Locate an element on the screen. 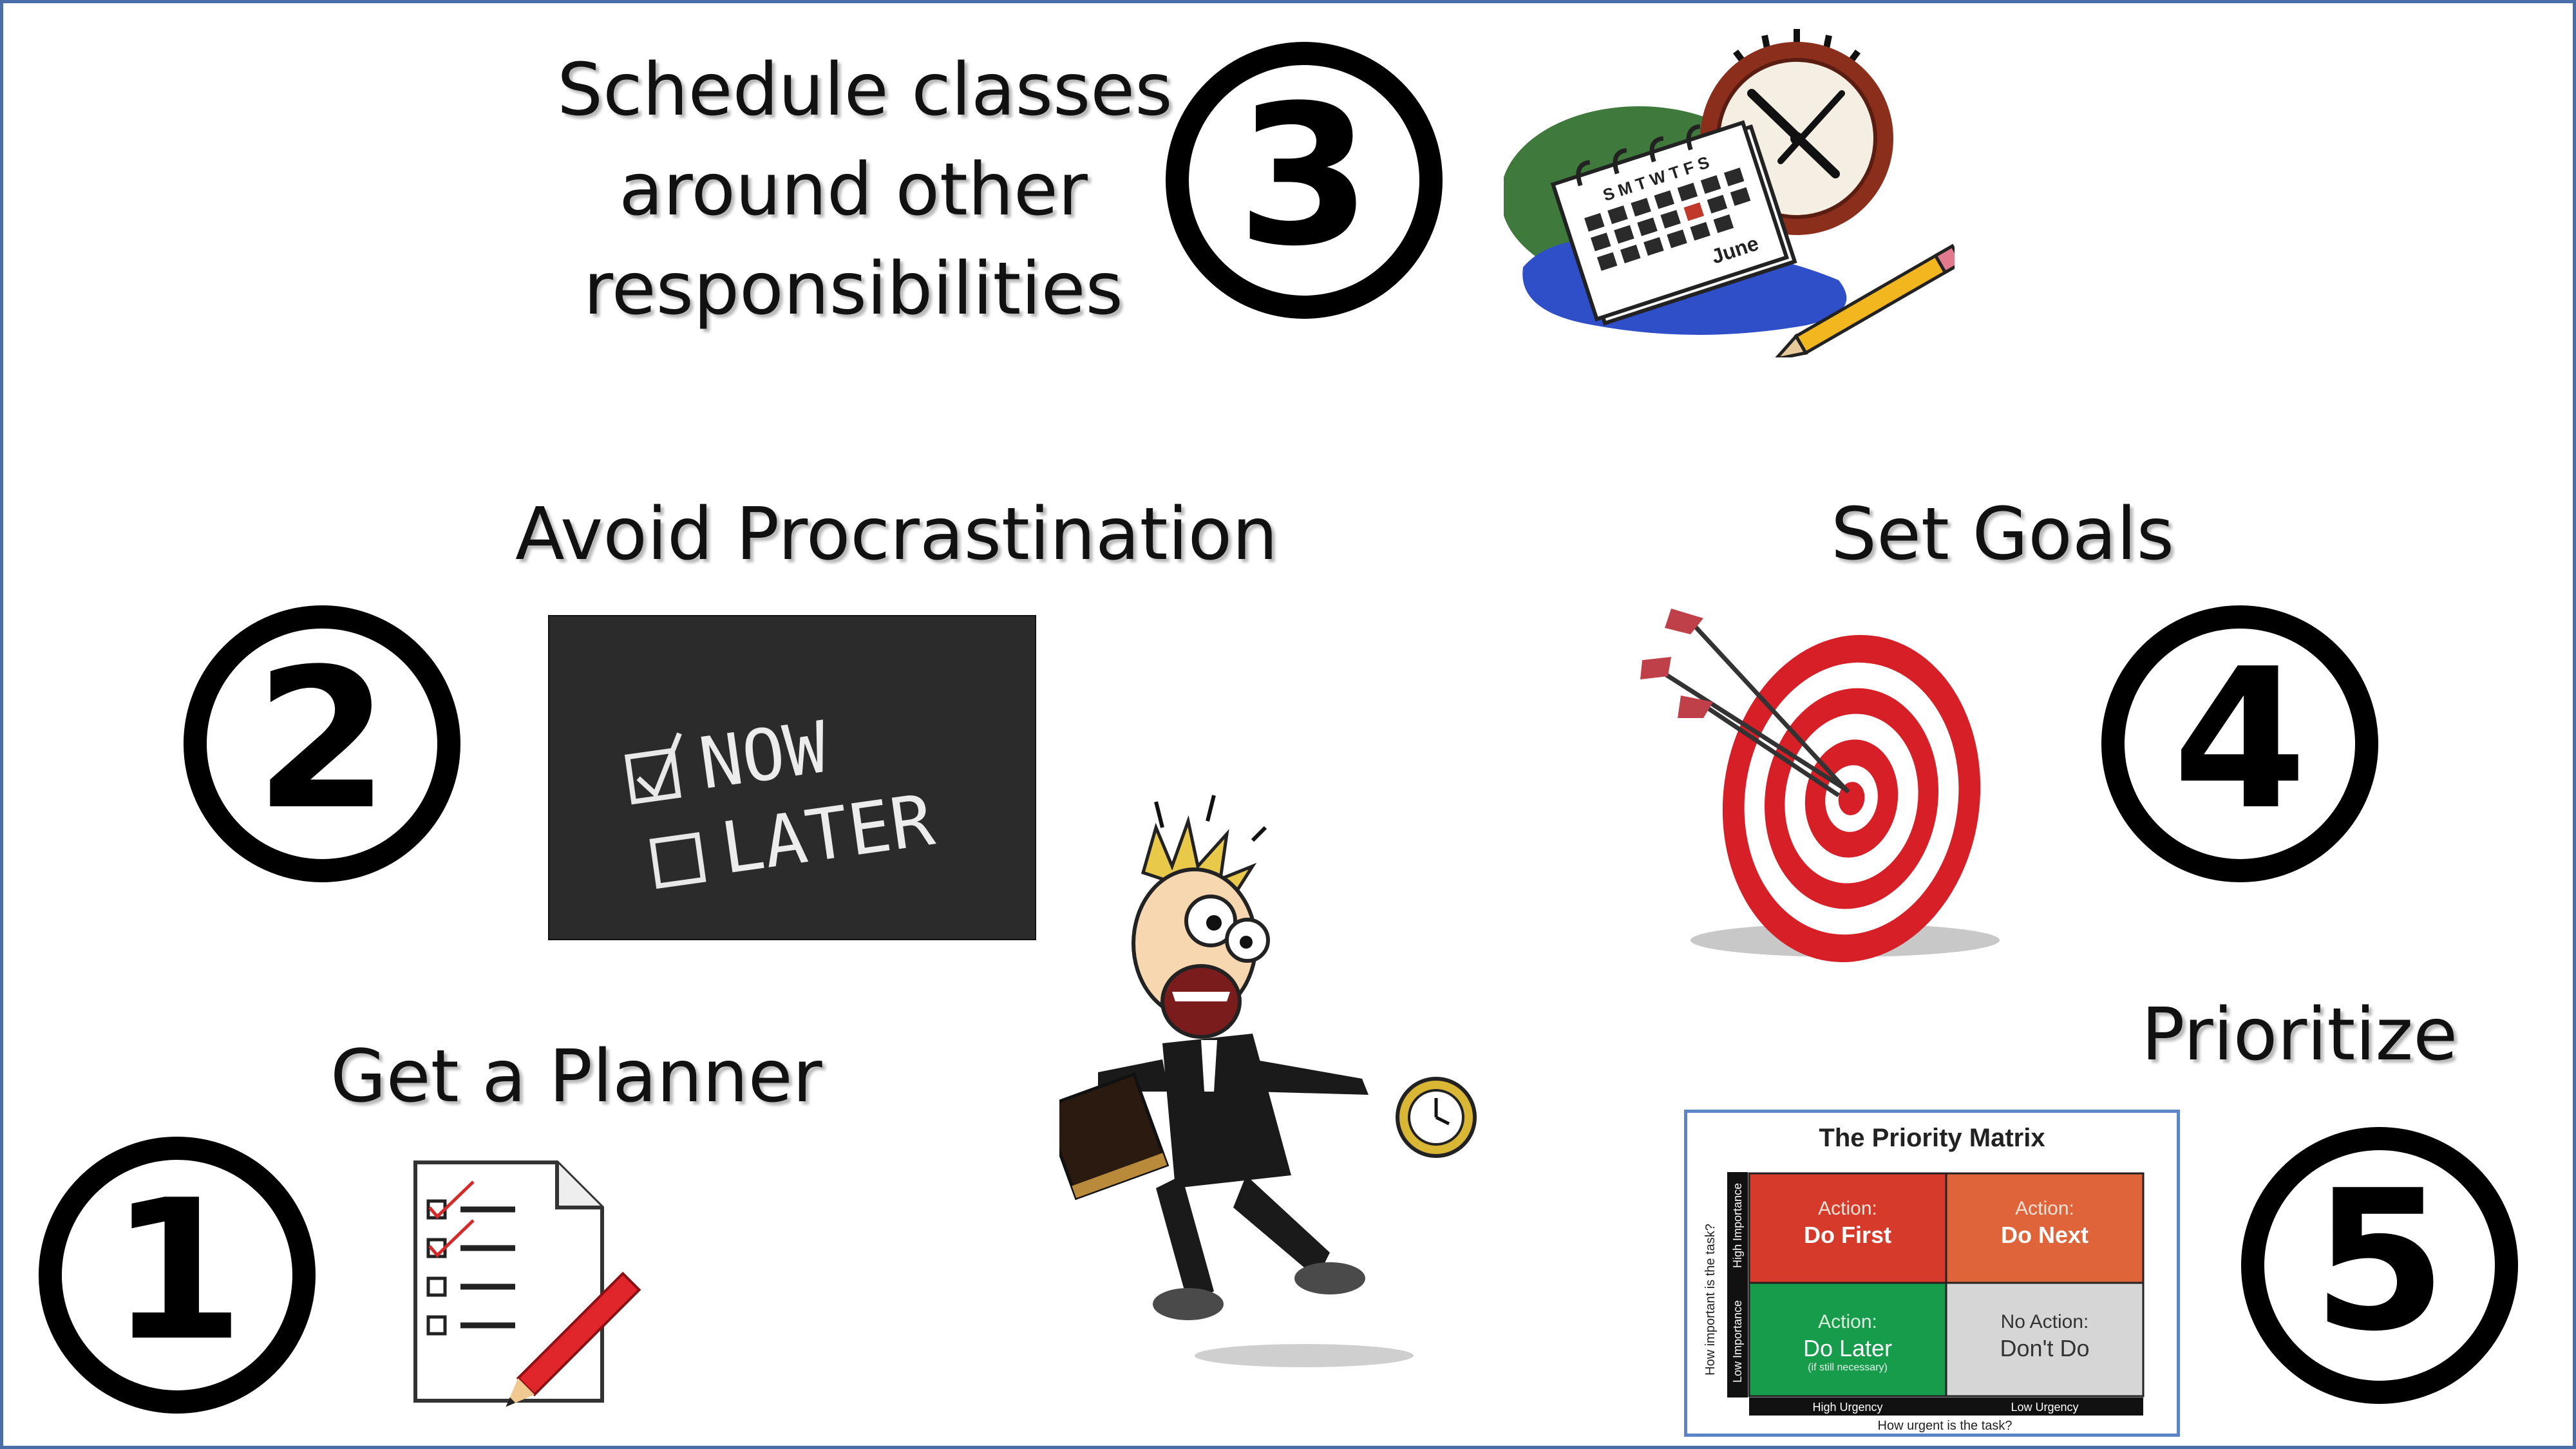 Image resolution: width=2576 pixels, height=1449 pixels. matrix-cell-2-main: Do Next is located at coordinates (2045, 1235).